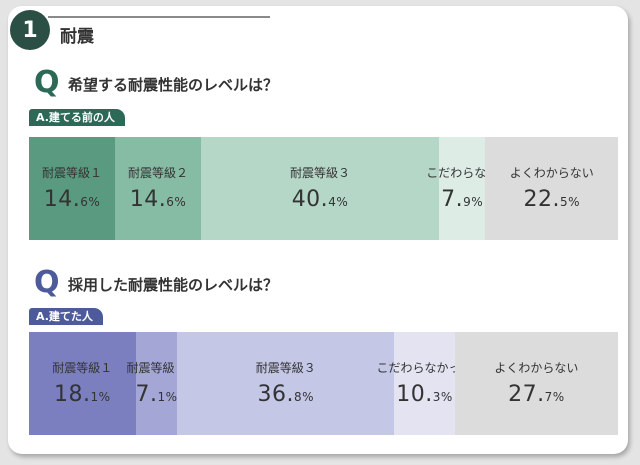 The image size is (640, 465). I want to click on value-integer: 18., so click(72, 394).